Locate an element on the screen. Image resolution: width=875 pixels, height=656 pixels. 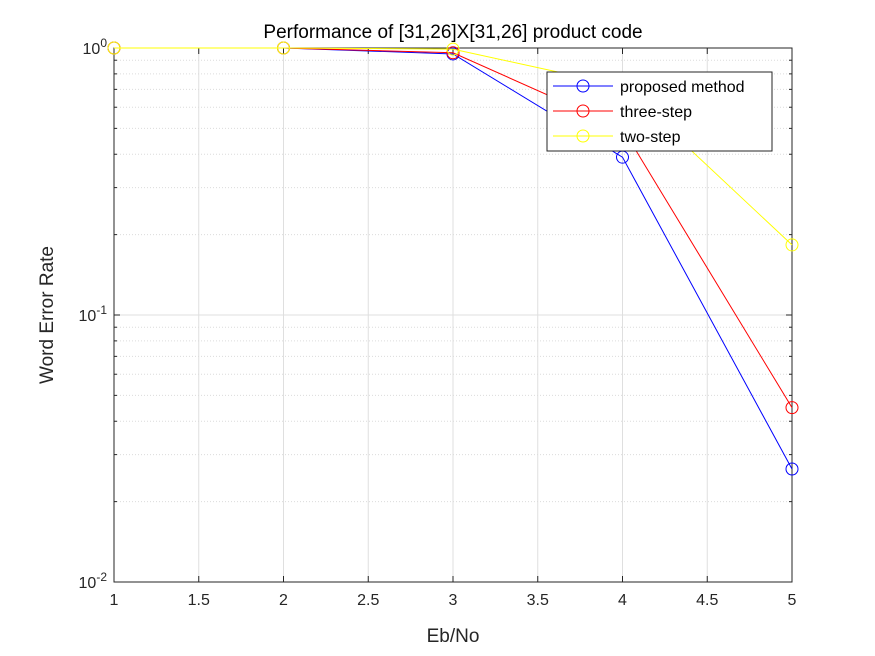
x-tick-label: 4 is located at coordinates (622, 600).